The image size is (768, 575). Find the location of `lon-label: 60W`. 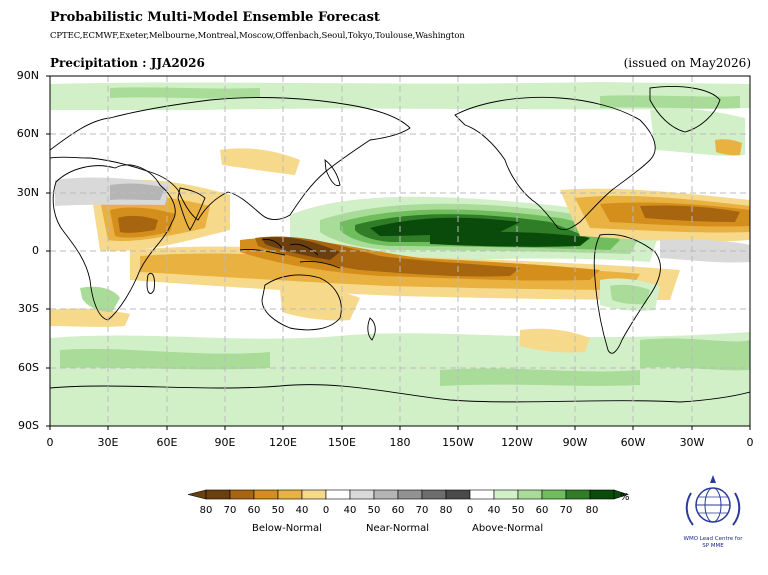

lon-label: 60W is located at coordinates (633, 442).